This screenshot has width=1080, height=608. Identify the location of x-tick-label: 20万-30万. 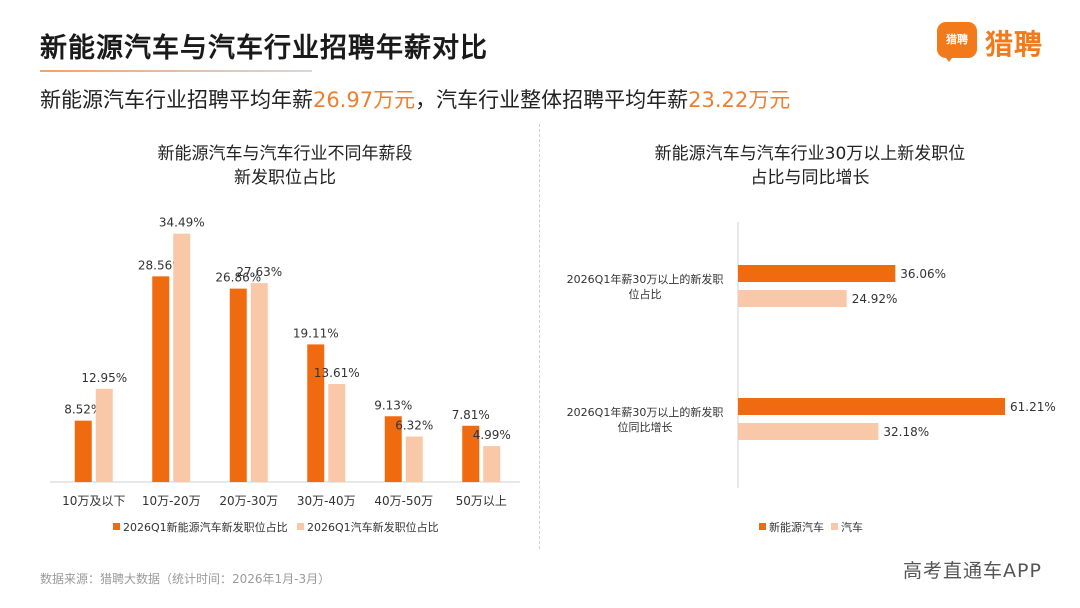
(248, 501).